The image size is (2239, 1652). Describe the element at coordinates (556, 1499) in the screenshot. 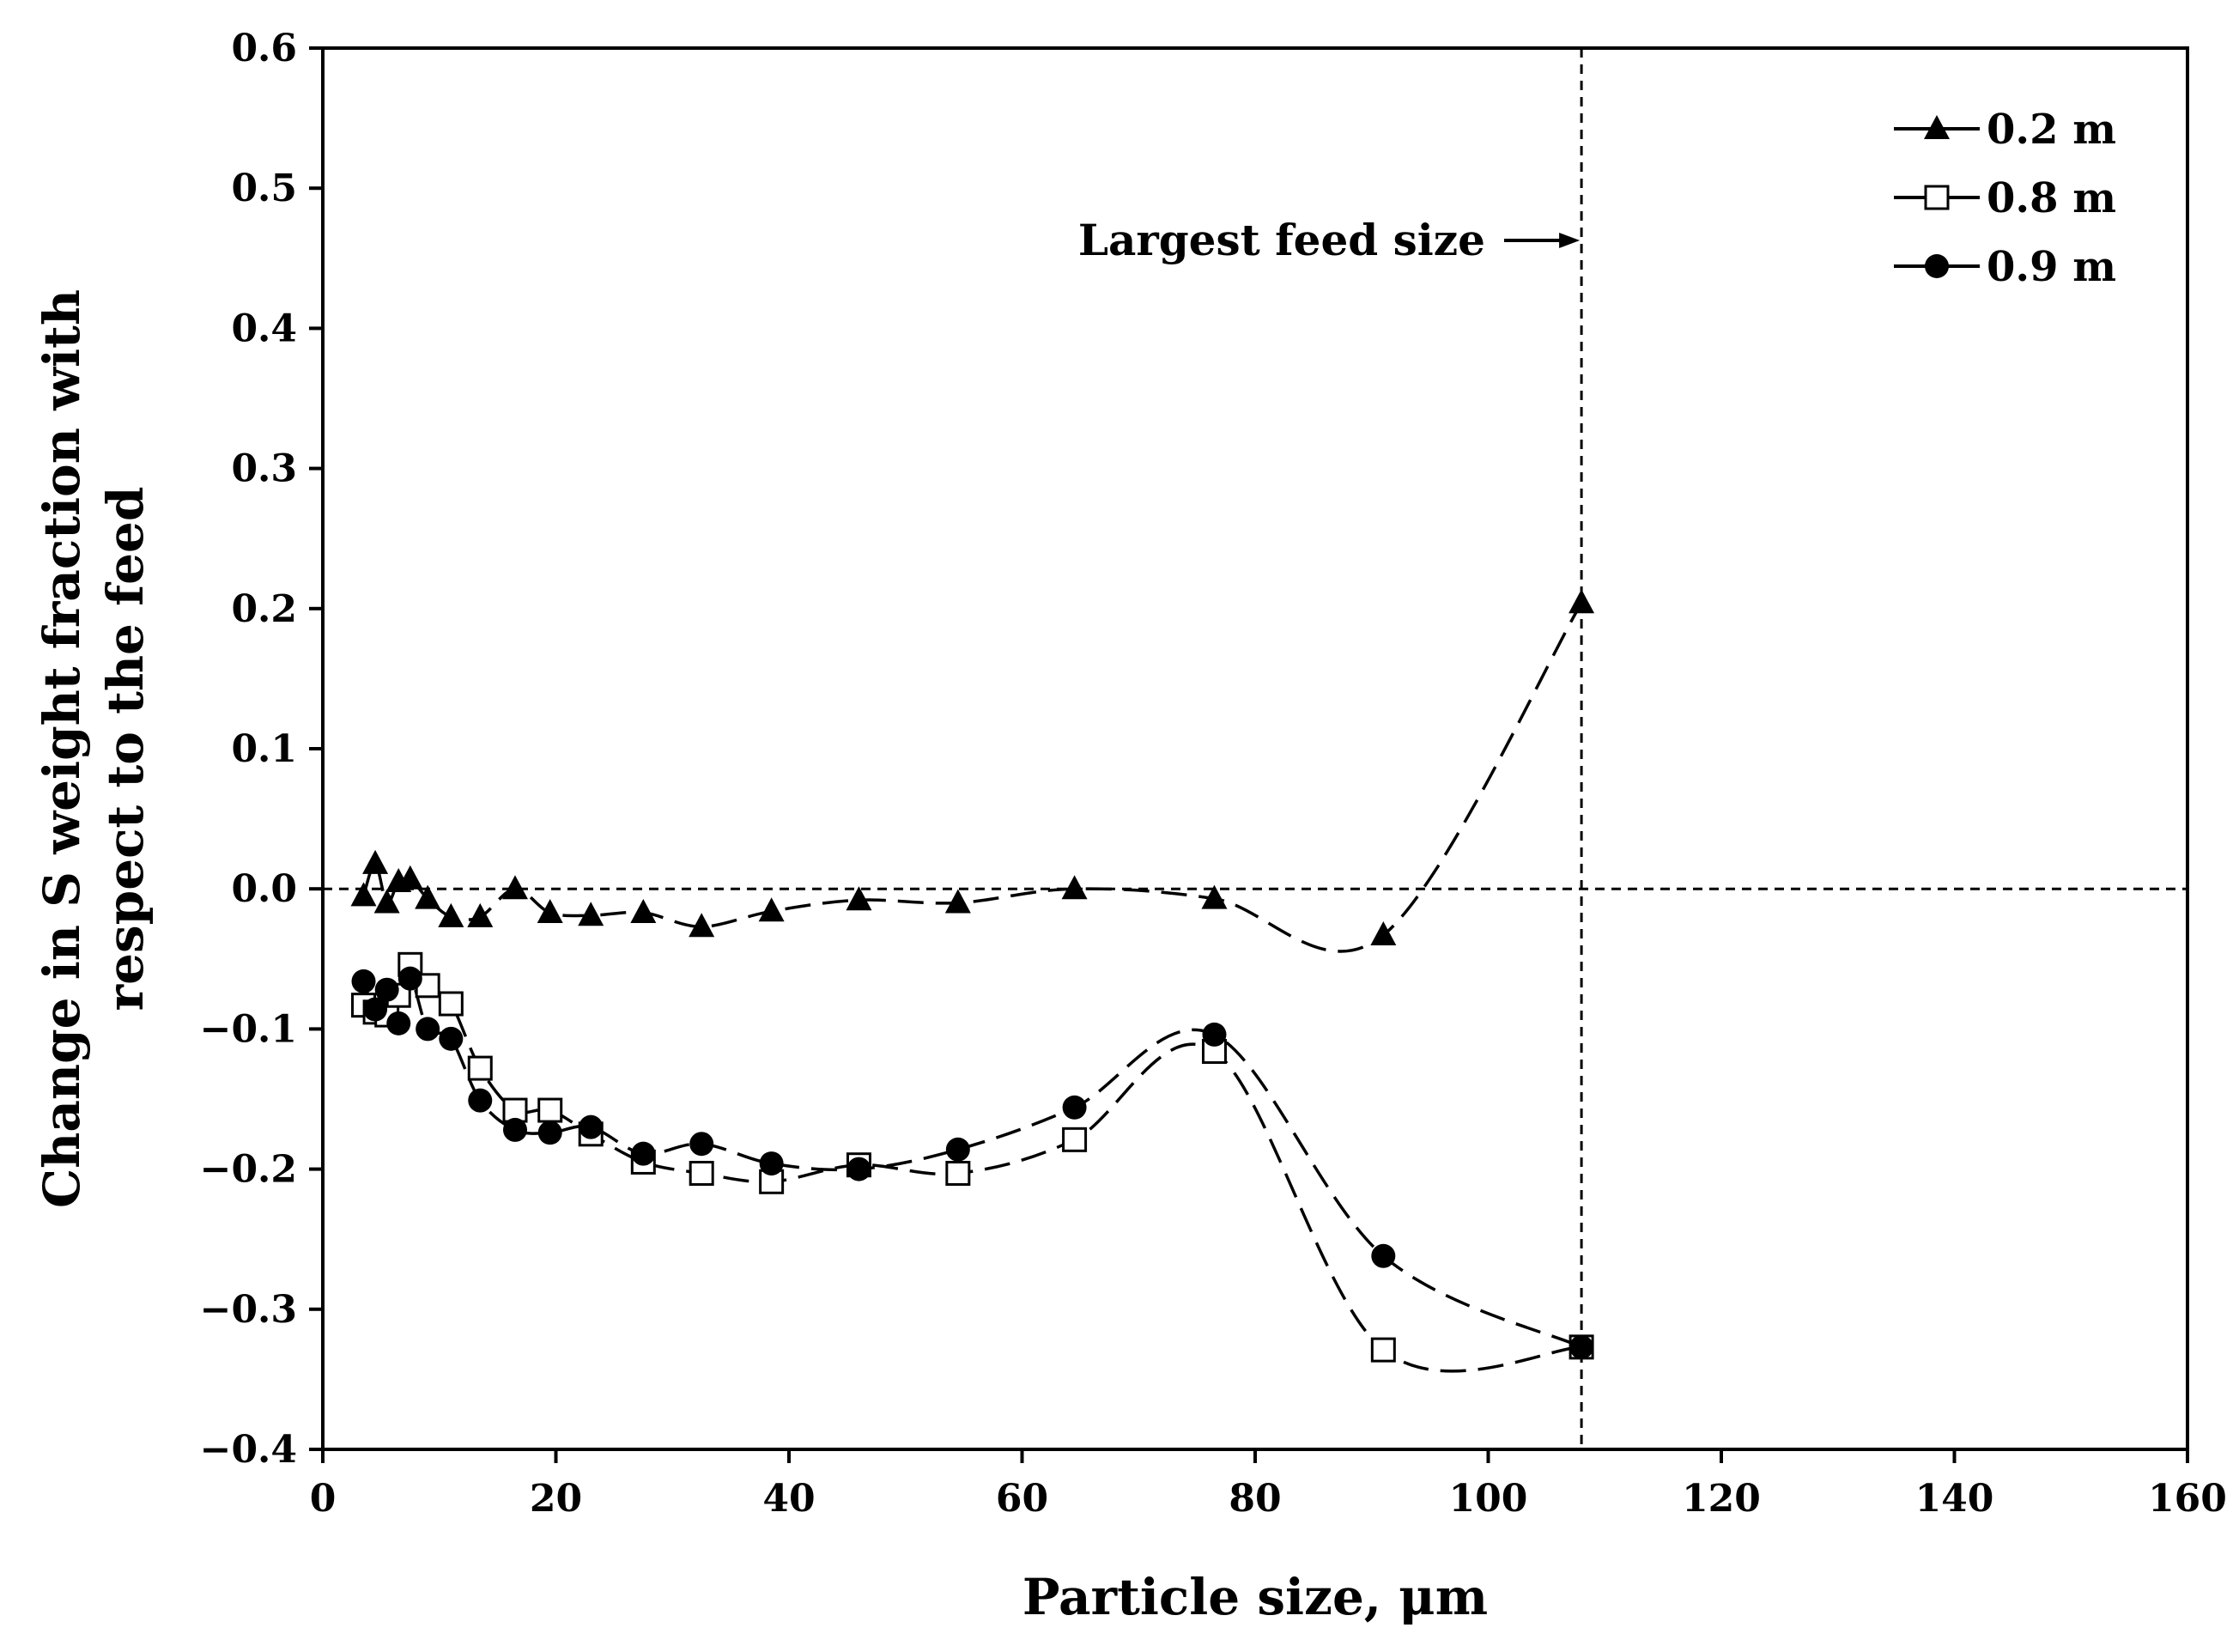

I see `x-tick-label: 20` at that location.